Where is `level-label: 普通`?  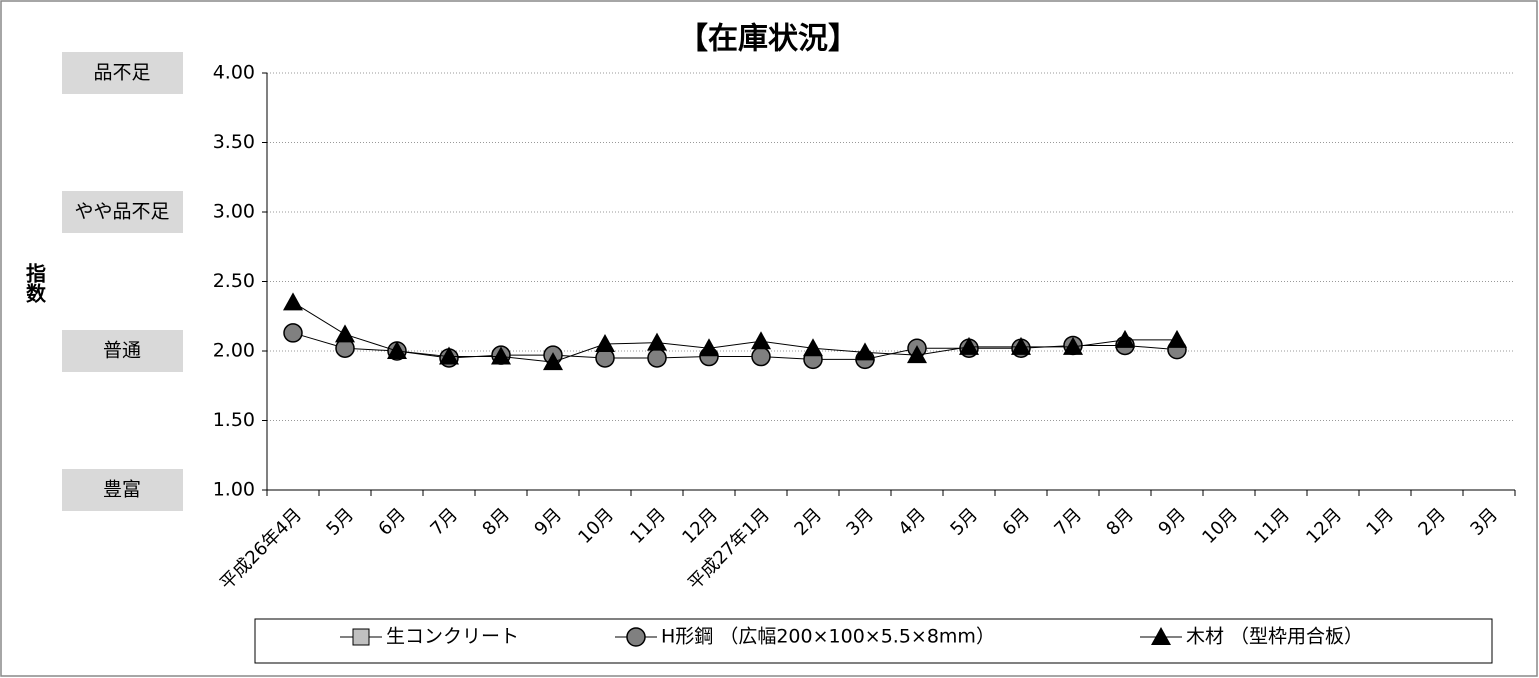 level-label: 普通 is located at coordinates (122, 351).